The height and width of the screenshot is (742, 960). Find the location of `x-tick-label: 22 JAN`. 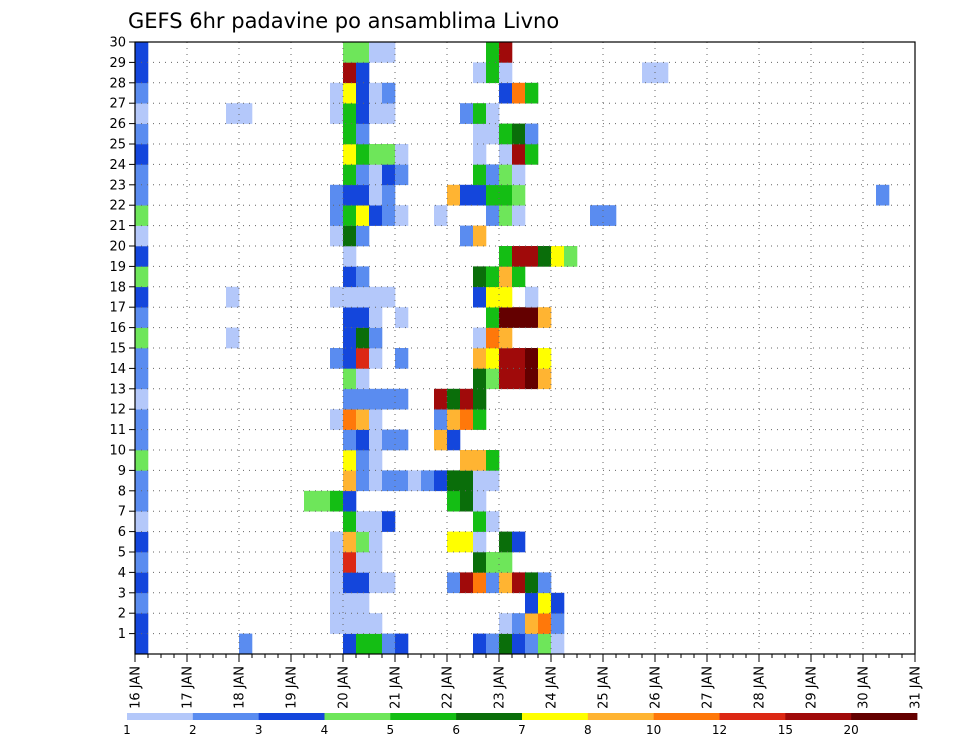

x-tick-label: 22 JAN is located at coordinates (448, 687).